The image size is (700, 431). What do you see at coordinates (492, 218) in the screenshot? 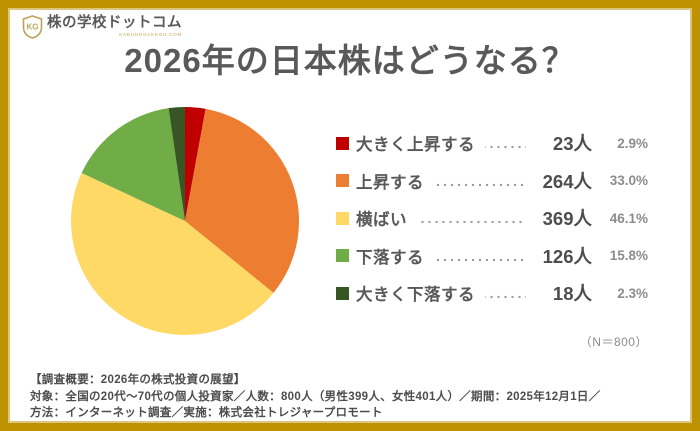
I see `legend-item-flat: 横ばい 369人 46.1%` at bounding box center [492, 218].